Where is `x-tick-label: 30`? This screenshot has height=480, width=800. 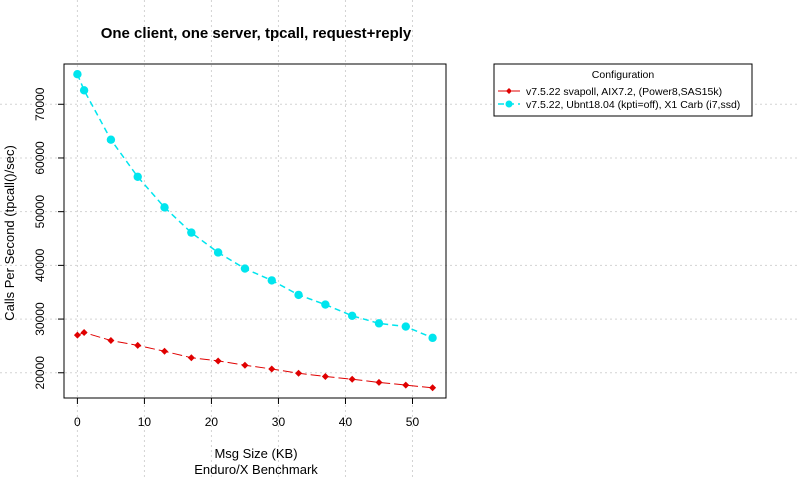
x-tick-label: 30 is located at coordinates (279, 422).